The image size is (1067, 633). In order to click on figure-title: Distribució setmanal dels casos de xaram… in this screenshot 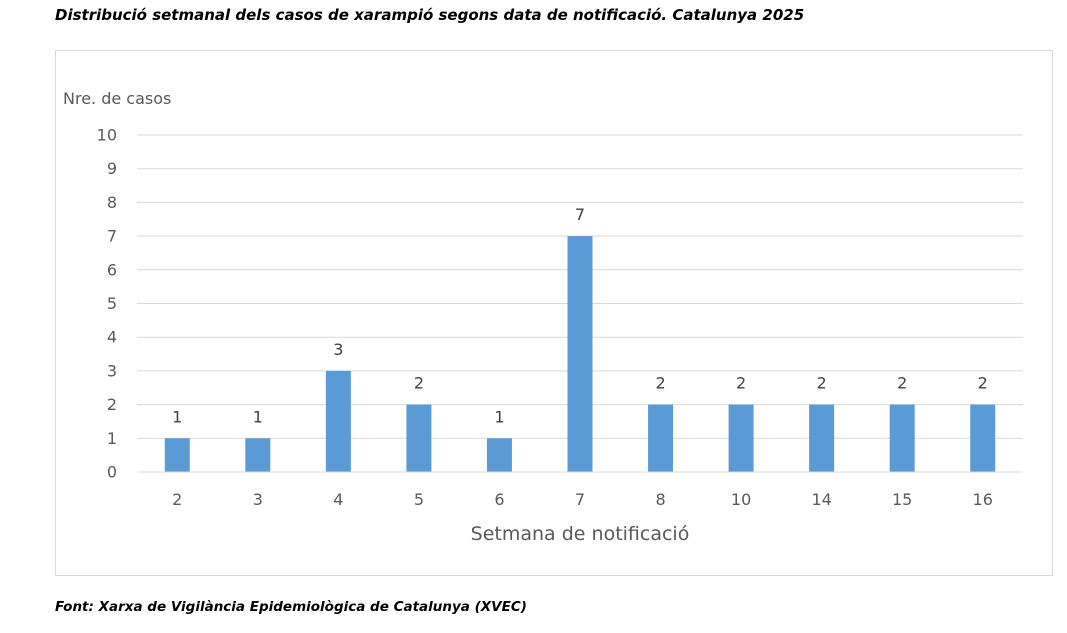, I will do `click(430, 15)`.